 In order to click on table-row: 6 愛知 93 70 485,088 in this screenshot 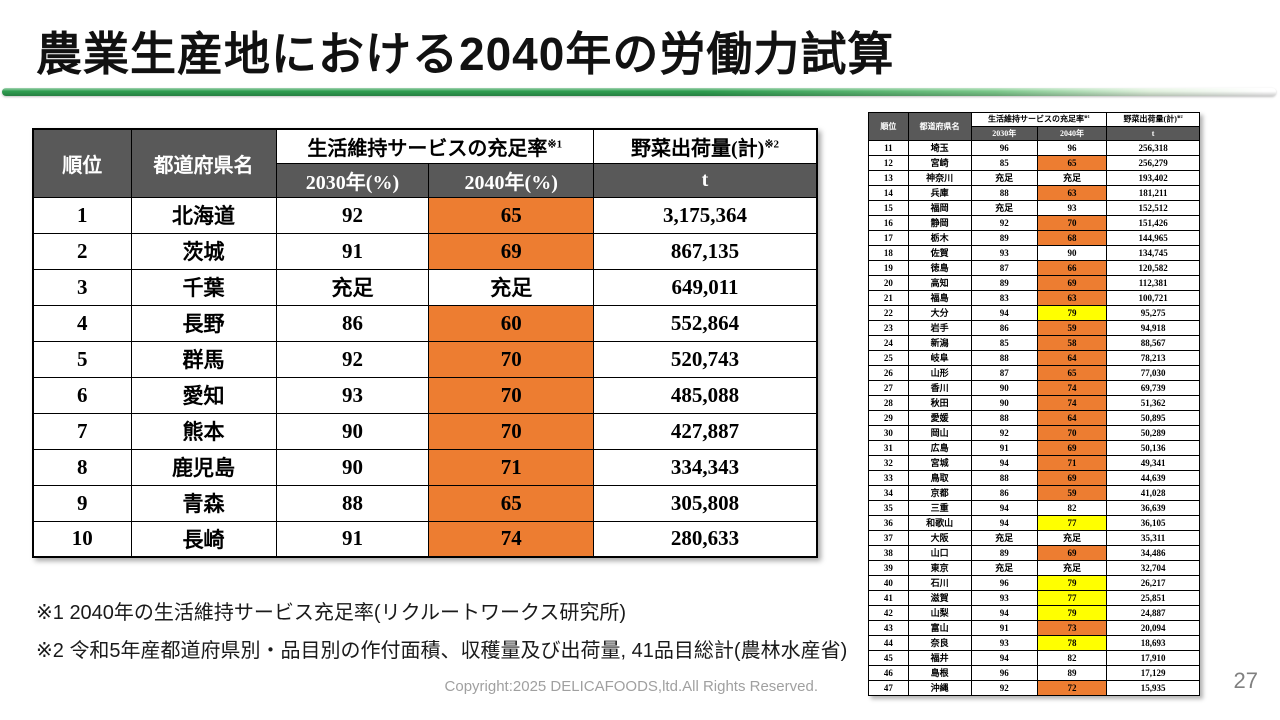, I will do `click(425, 395)`.